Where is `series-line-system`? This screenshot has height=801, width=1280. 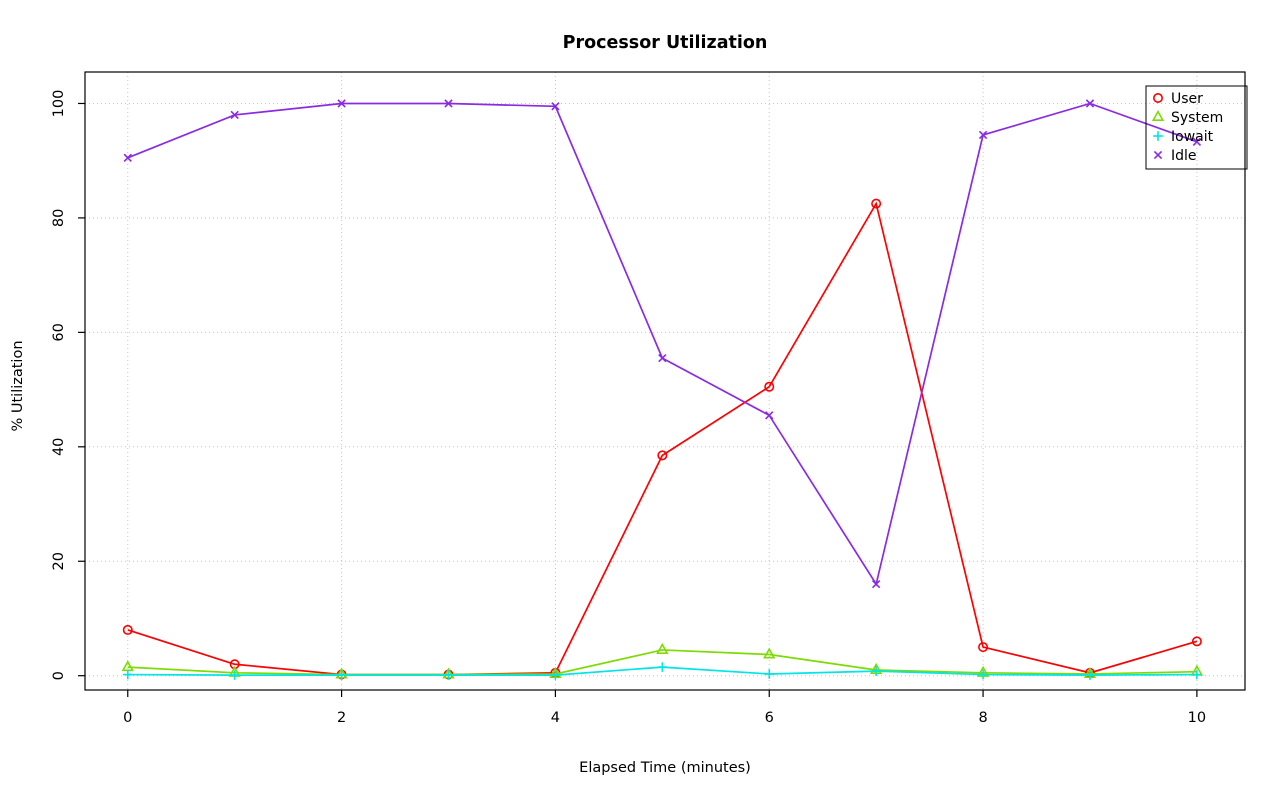
series-line-system is located at coordinates (662, 662).